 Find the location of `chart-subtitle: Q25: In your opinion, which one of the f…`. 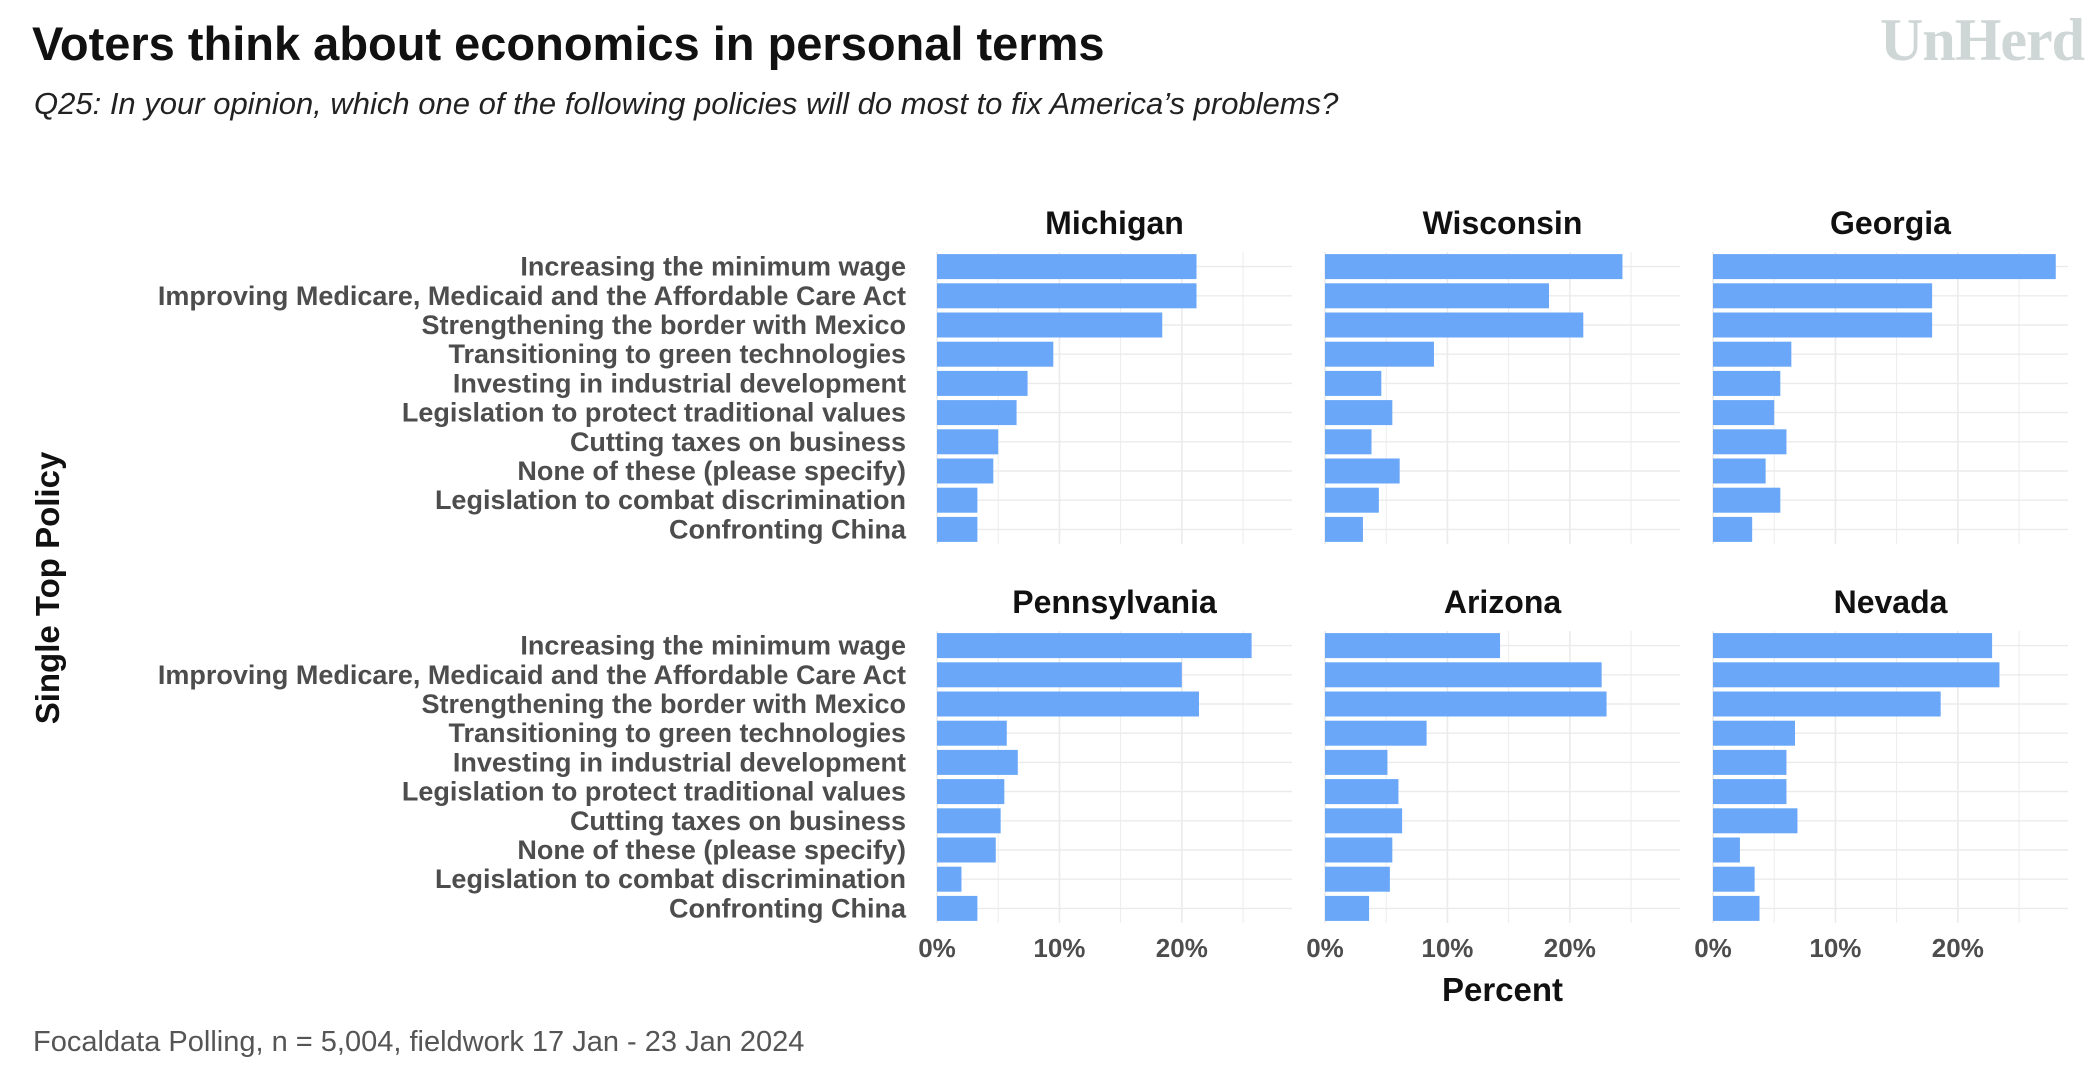

chart-subtitle: Q25: In your opinion, which one of the f… is located at coordinates (686, 103).